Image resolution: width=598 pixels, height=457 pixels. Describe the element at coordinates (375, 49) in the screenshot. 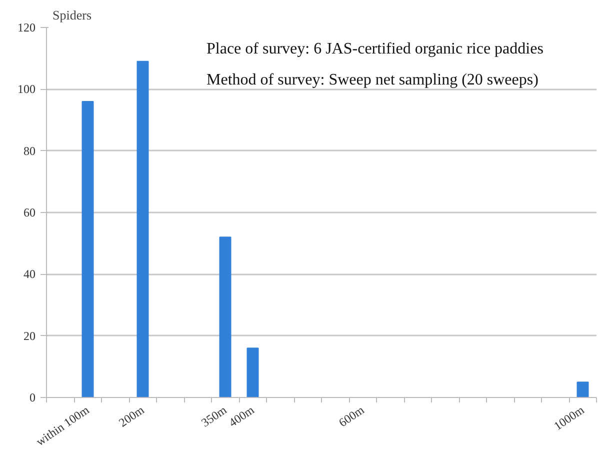

I see `annotation: Place of survey: 6 JAS-certified organic rice paddies` at that location.